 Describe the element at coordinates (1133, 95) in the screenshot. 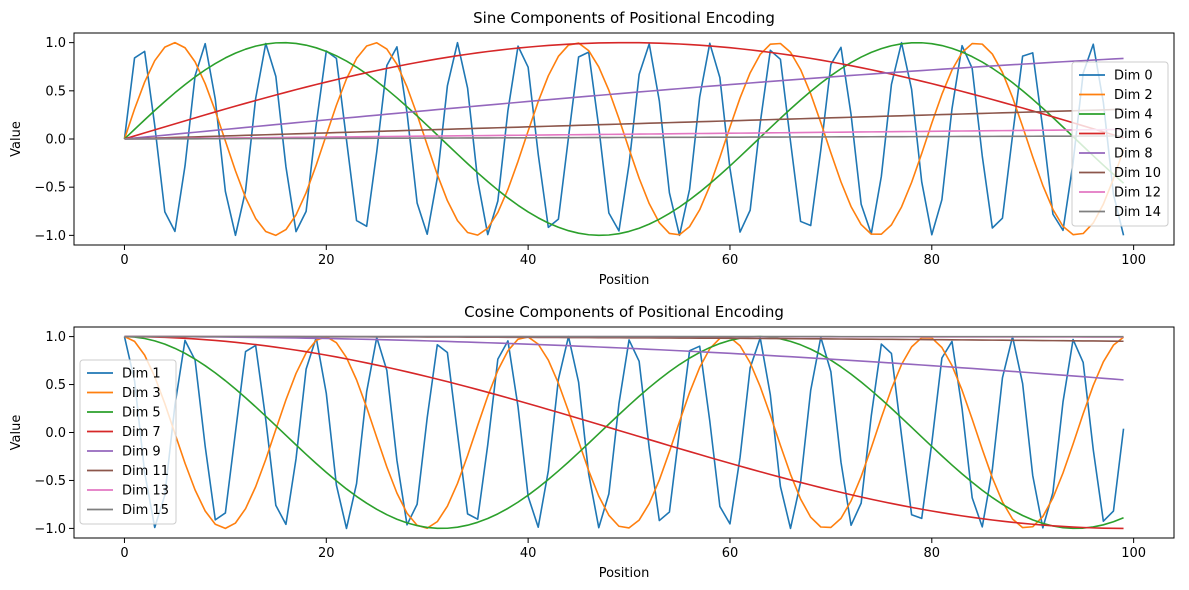

I see `legend-label-dim-2: Dim 2` at that location.